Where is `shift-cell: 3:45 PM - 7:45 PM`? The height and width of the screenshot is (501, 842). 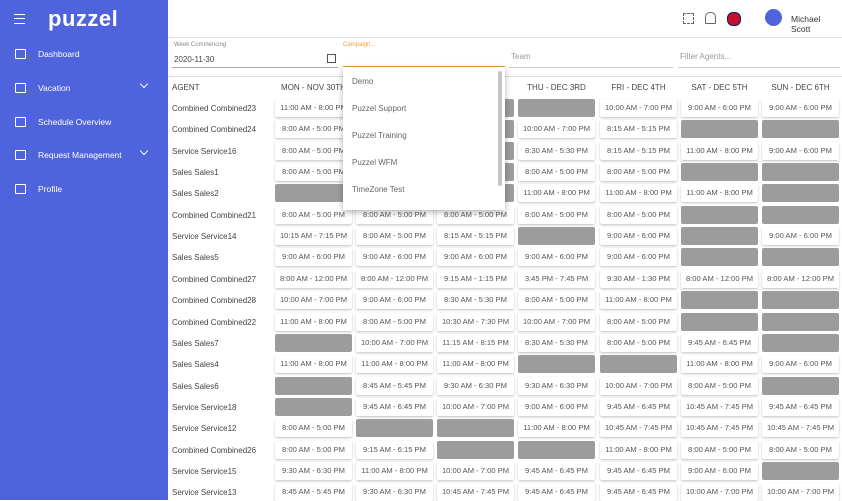
shift-cell: 3:45 PM - 7:45 PM is located at coordinates (556, 278).